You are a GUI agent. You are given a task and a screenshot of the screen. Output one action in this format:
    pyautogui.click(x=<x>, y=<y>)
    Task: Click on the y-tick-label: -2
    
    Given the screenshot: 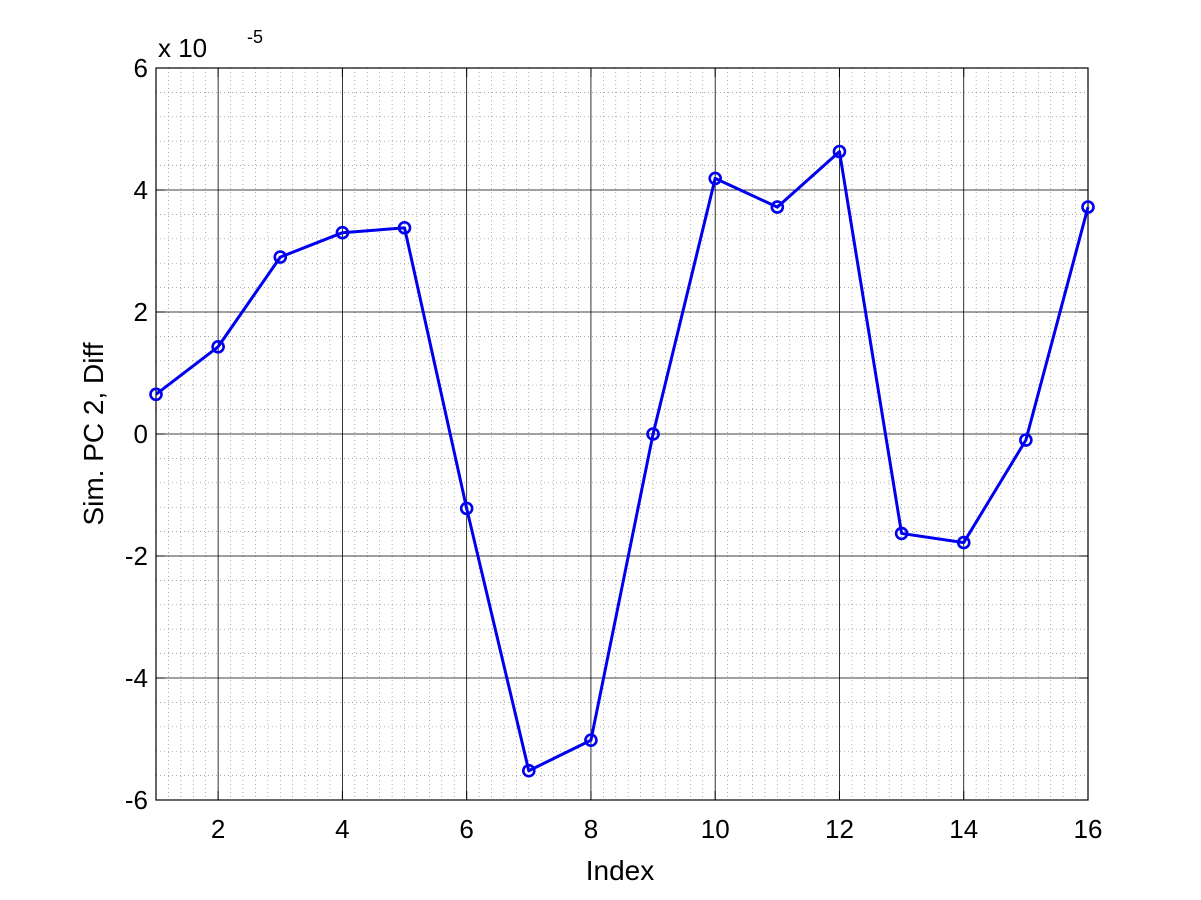 What is the action you would take?
    pyautogui.click(x=136, y=556)
    